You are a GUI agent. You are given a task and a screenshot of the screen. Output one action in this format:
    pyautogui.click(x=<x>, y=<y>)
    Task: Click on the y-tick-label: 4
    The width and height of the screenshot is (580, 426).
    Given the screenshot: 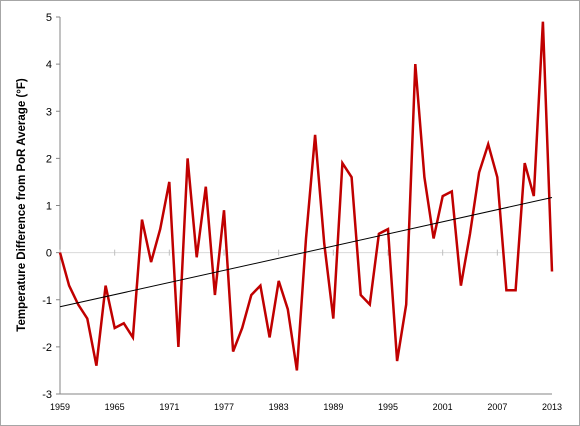 What is the action you would take?
    pyautogui.click(x=49, y=65)
    